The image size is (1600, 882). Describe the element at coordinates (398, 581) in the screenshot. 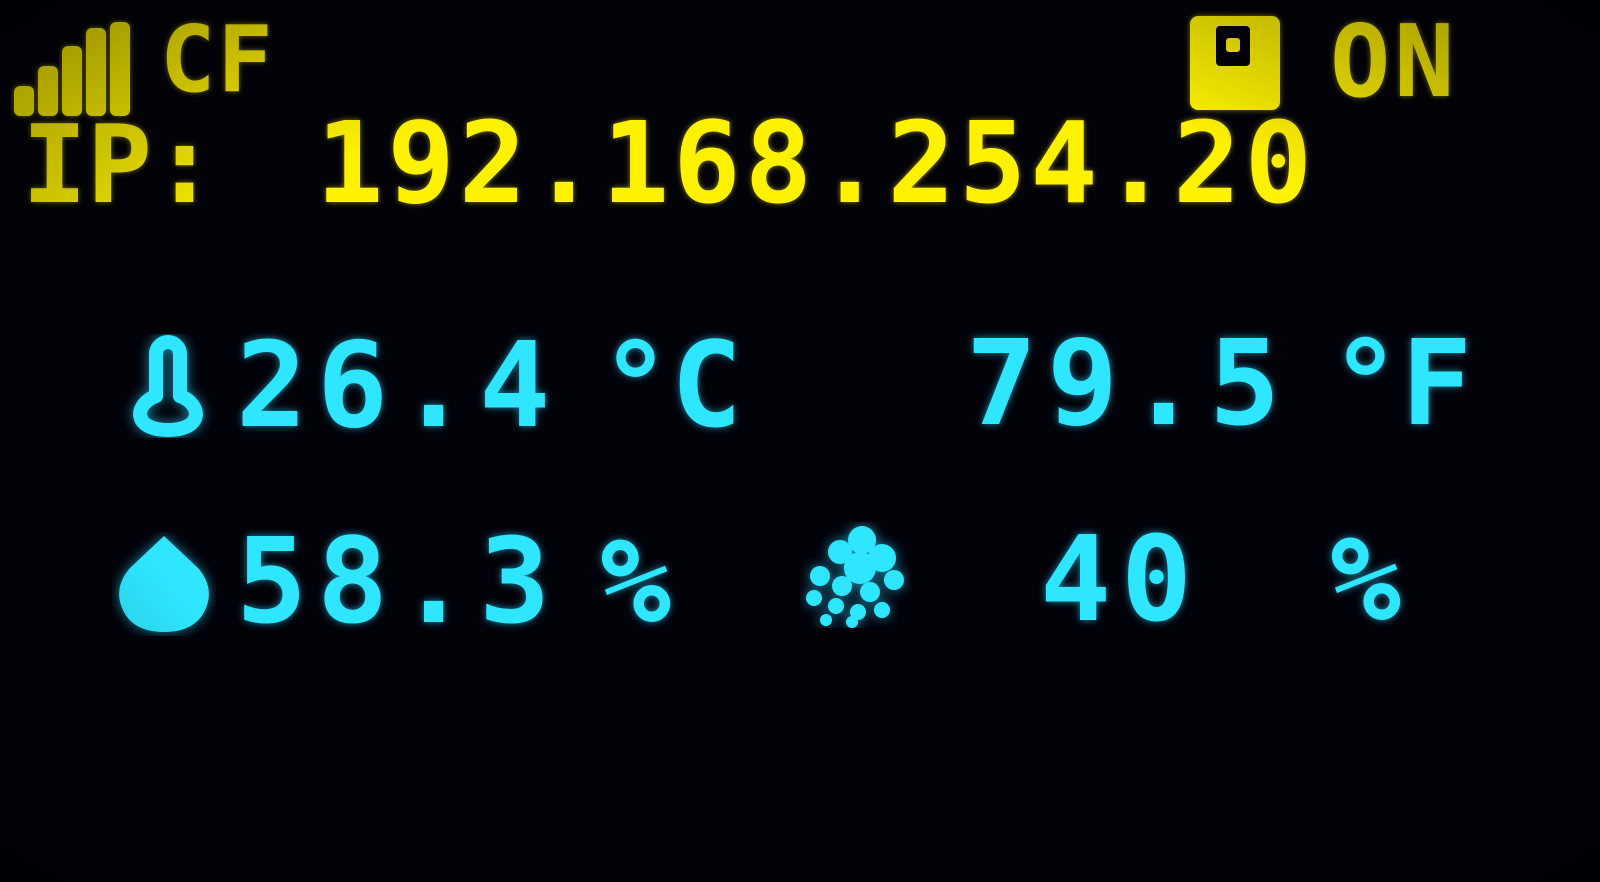

I see `humidity-value: 58.3` at that location.